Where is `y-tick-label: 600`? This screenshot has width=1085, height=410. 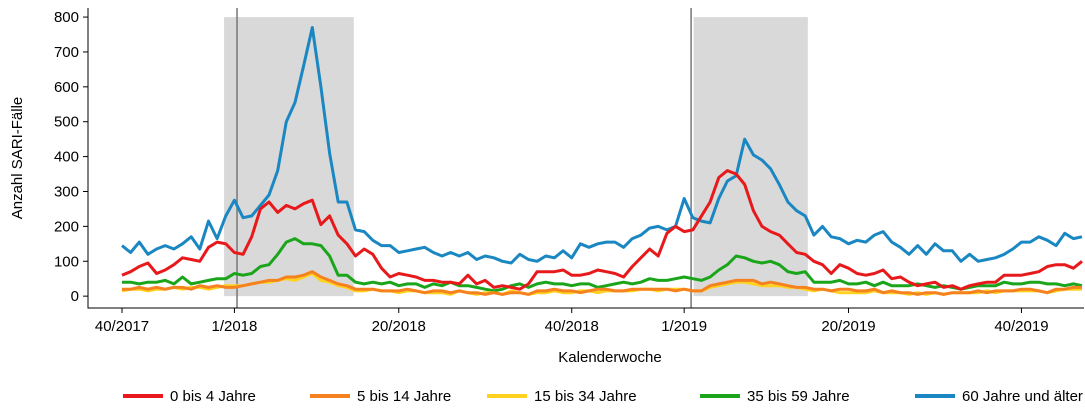 y-tick-label: 600 is located at coordinates (66, 87).